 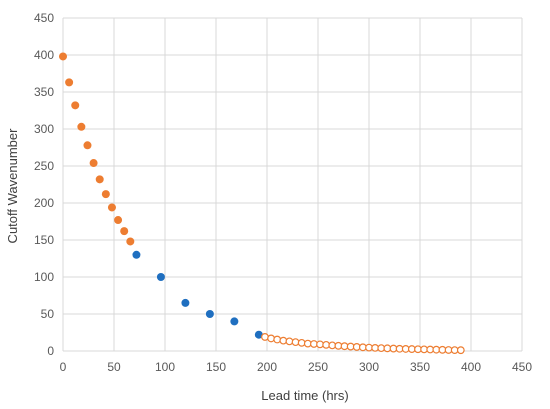 I want to click on y-tick-labels: 0 50 100 150 200 250 300 350 400 450, so click(x=44, y=184).